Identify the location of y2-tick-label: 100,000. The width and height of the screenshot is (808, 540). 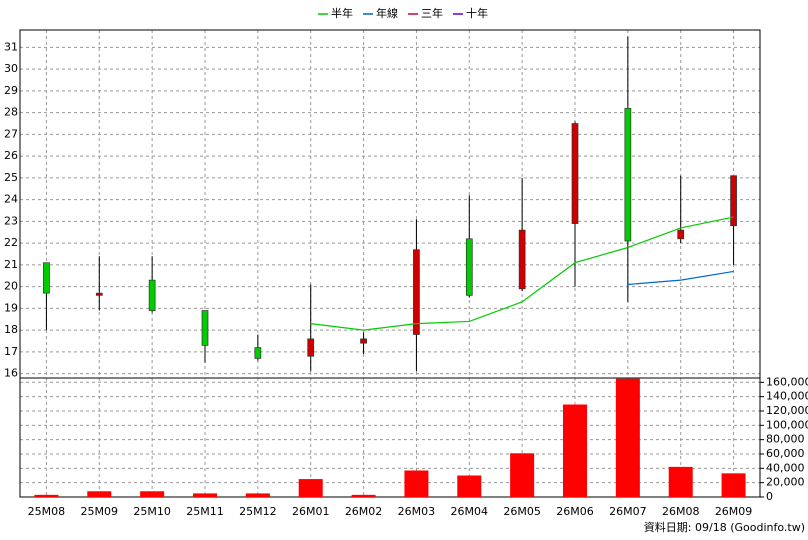
(787, 424).